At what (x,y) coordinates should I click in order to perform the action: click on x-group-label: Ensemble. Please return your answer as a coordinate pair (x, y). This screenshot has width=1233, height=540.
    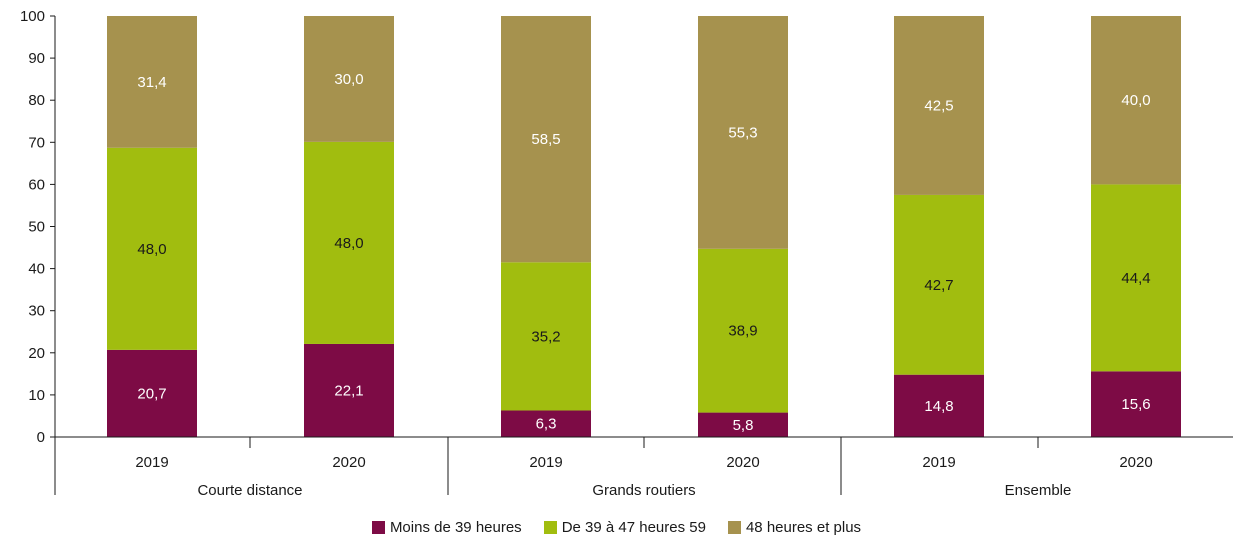
    Looking at the image, I should click on (1038, 490).